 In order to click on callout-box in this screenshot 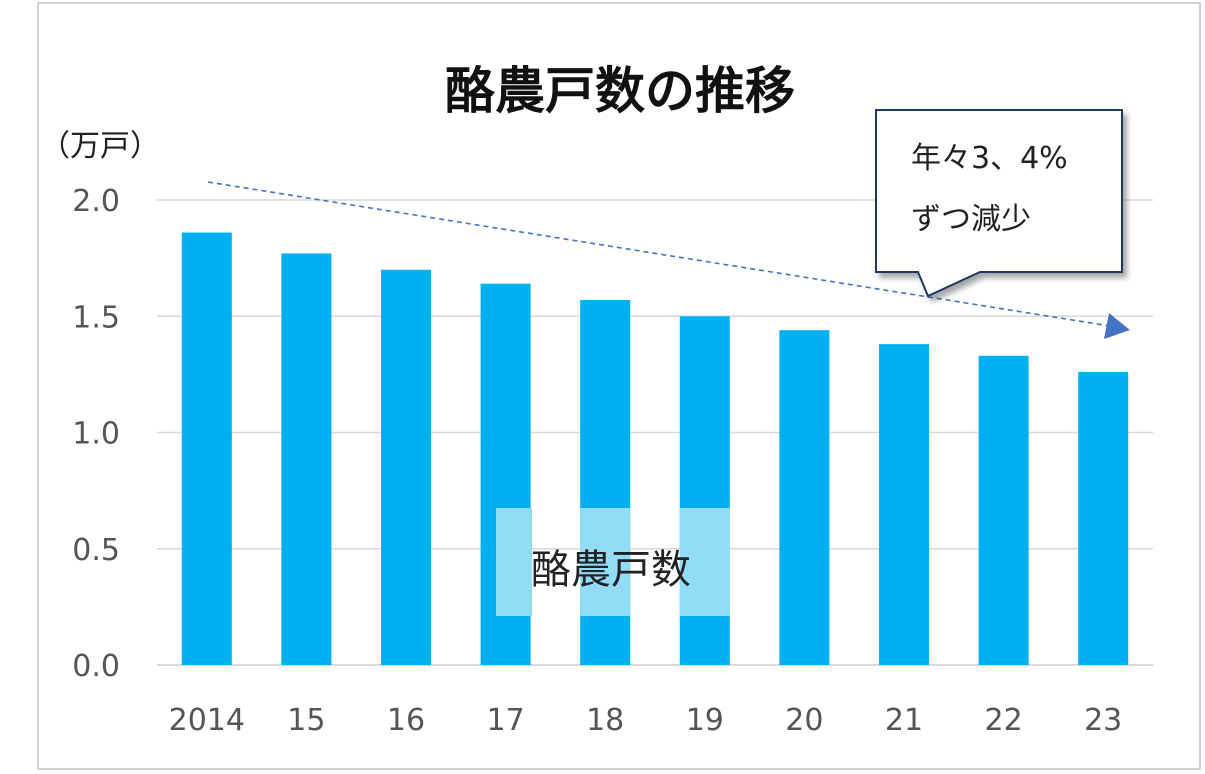, I will do `click(999, 203)`.